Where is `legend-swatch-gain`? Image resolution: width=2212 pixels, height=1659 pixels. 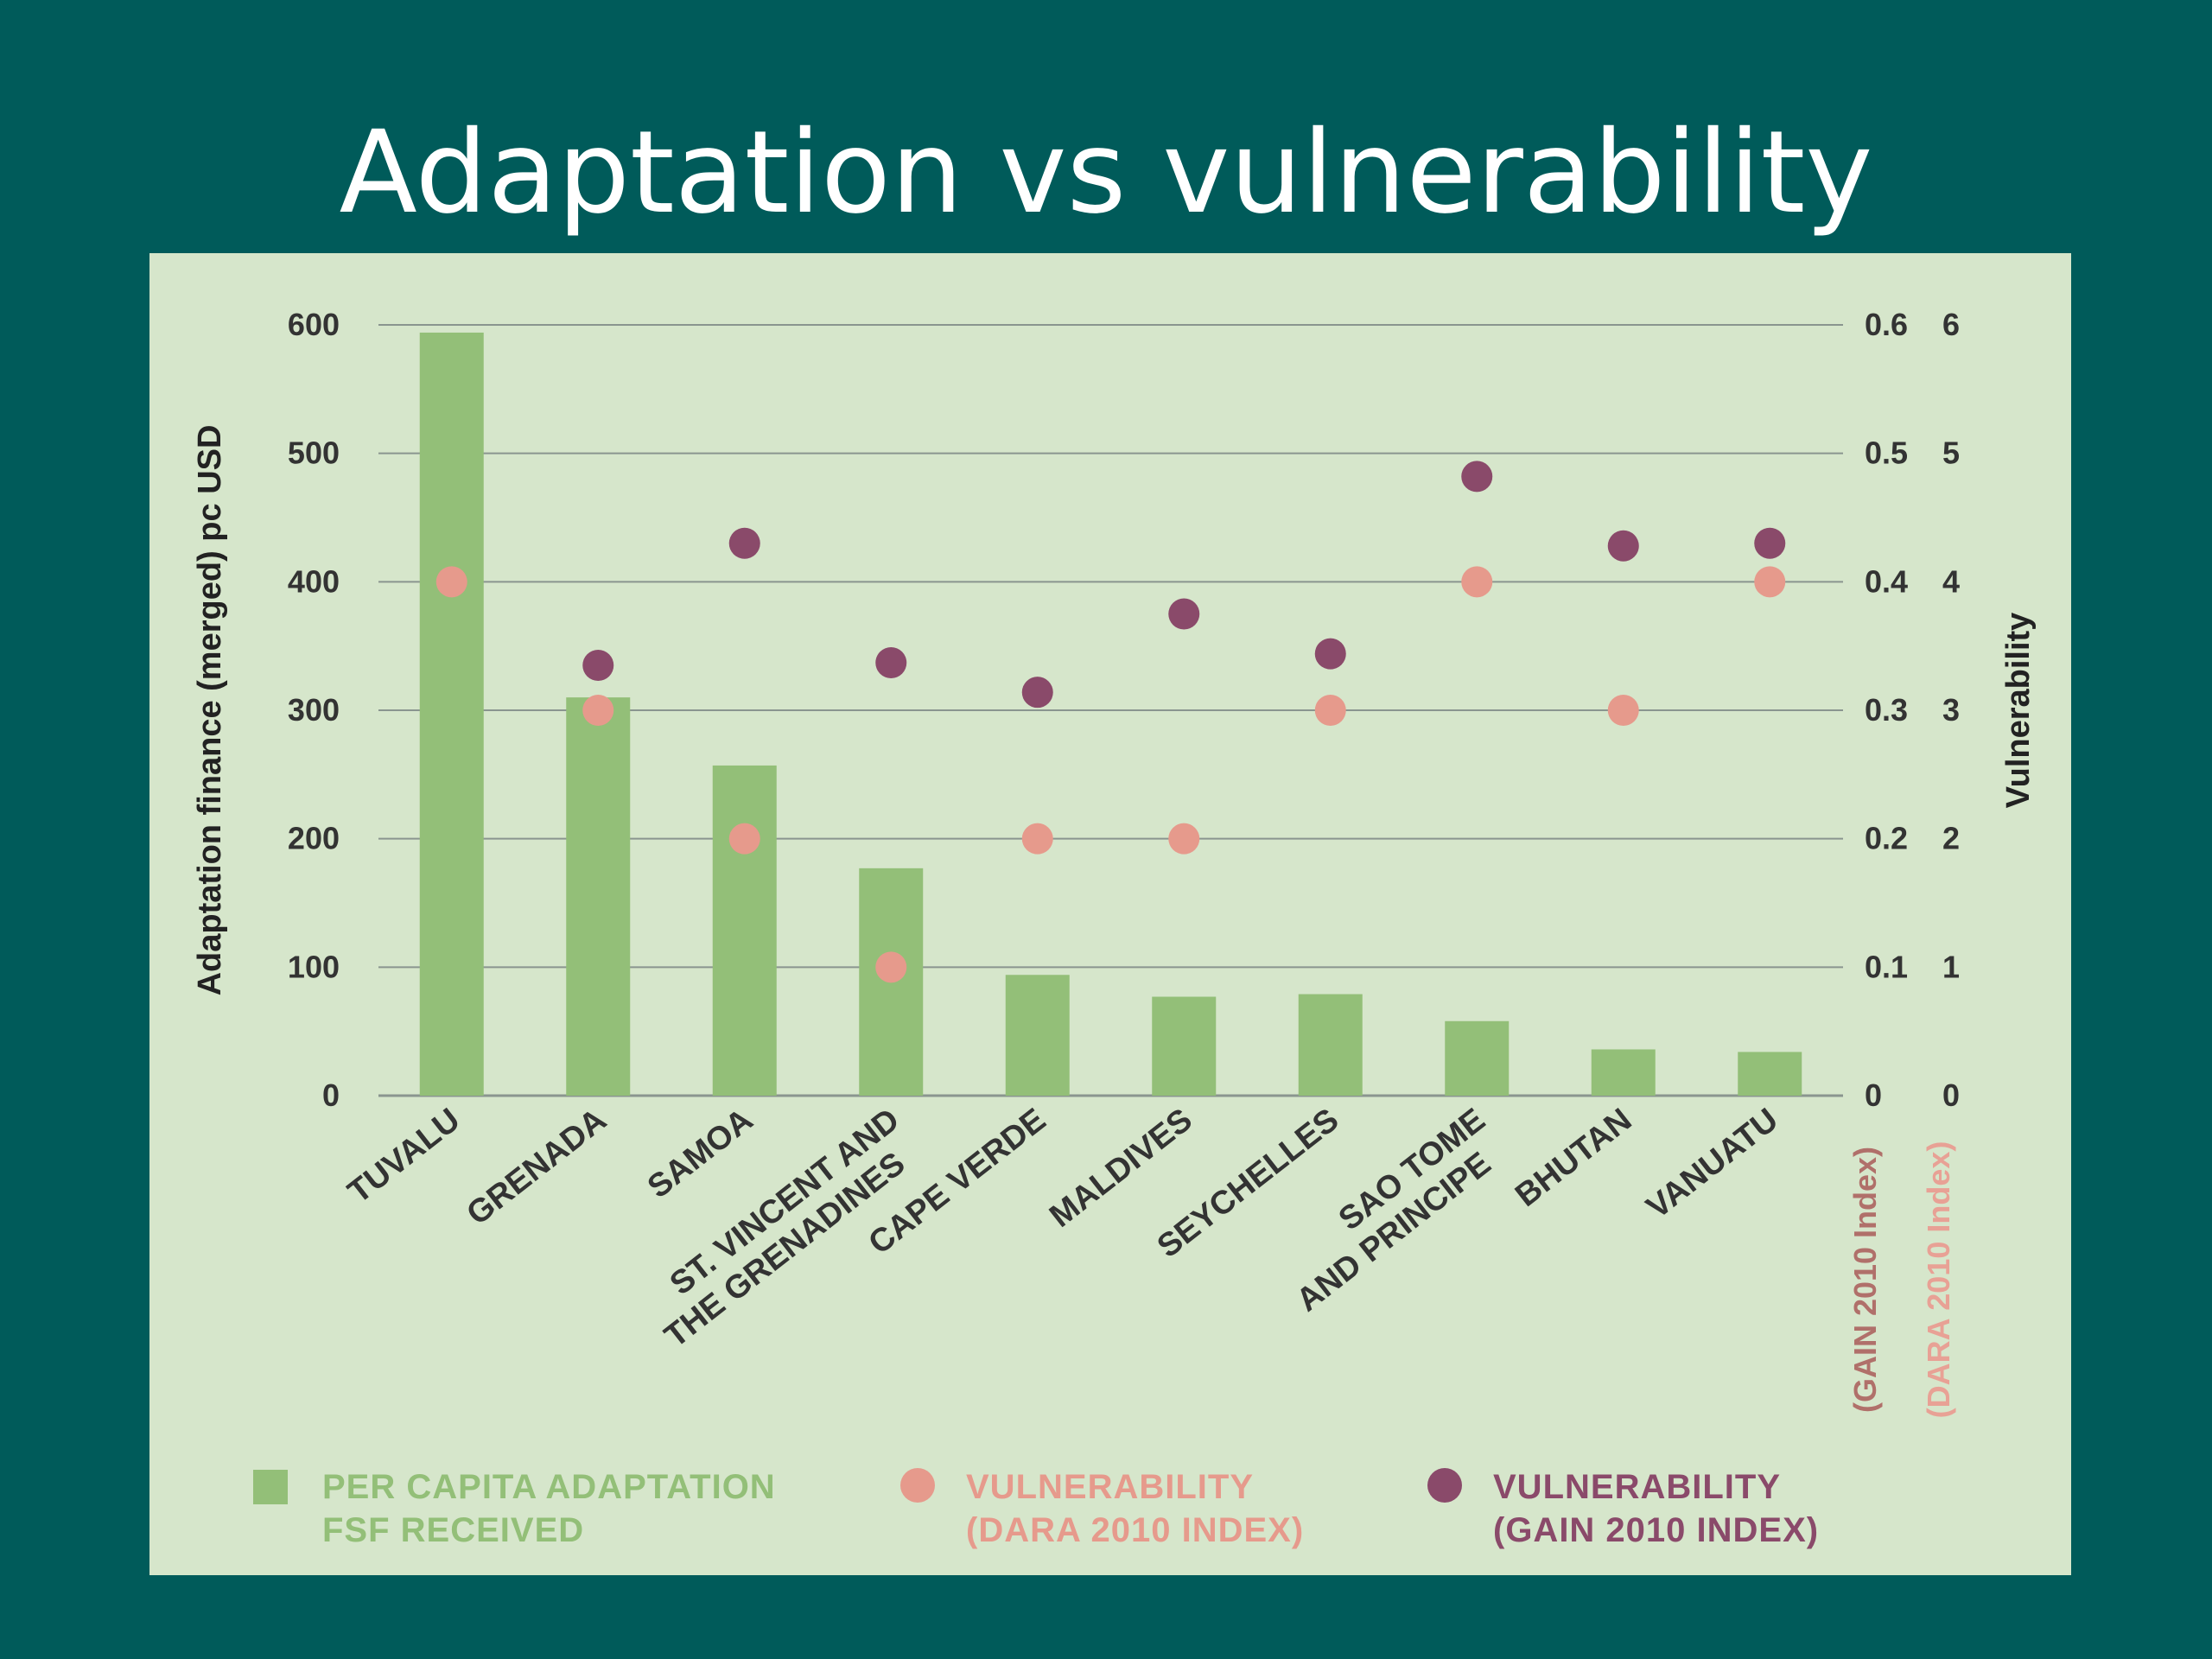
legend-swatch-gain is located at coordinates (1444, 1485).